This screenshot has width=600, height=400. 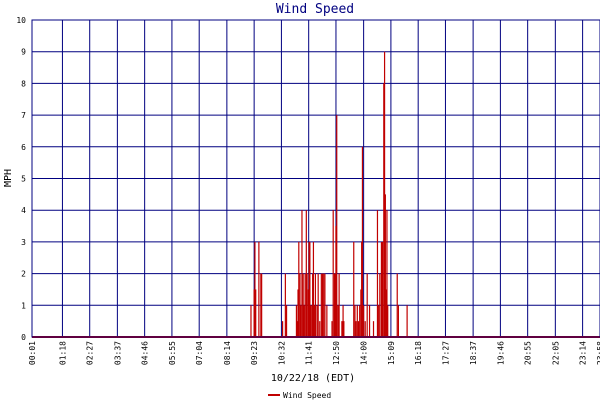 What do you see at coordinates (227, 353) in the screenshot?
I see `x-tick-label: 08:14` at bounding box center [227, 353].